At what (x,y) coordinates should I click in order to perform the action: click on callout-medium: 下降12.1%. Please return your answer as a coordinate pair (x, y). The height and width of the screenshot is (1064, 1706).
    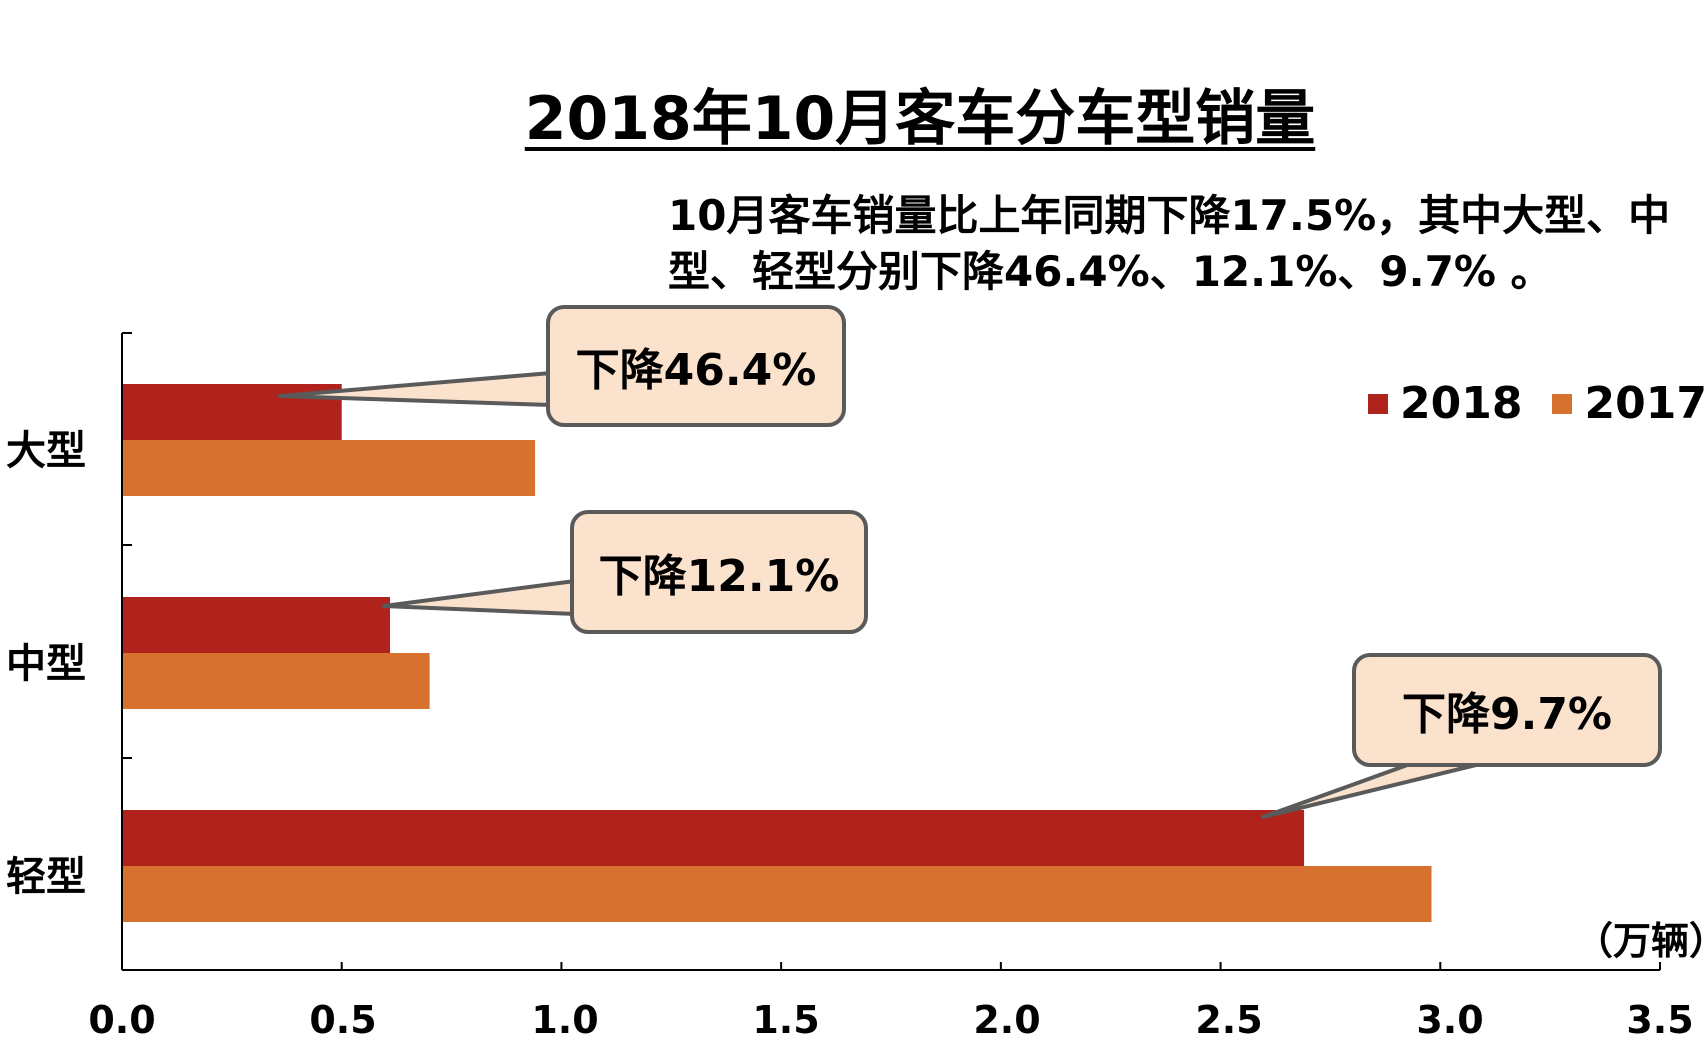
    Looking at the image, I should click on (719, 572).